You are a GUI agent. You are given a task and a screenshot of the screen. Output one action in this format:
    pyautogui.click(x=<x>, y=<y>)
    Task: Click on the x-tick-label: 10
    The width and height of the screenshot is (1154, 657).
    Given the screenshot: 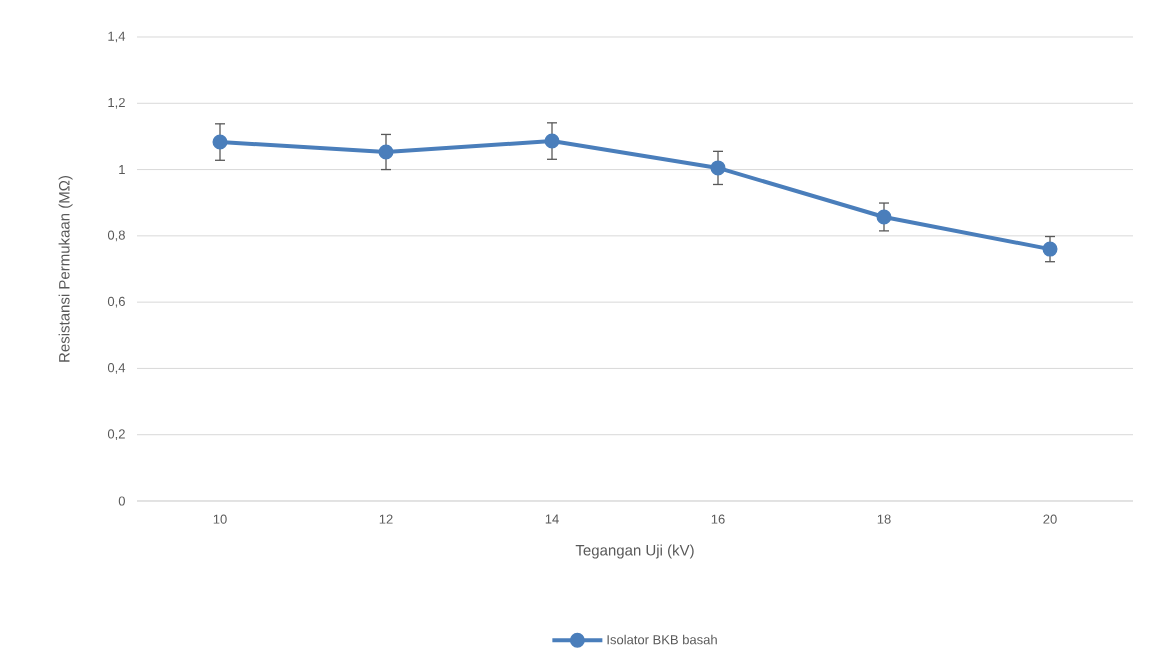 What is the action you would take?
    pyautogui.click(x=220, y=519)
    